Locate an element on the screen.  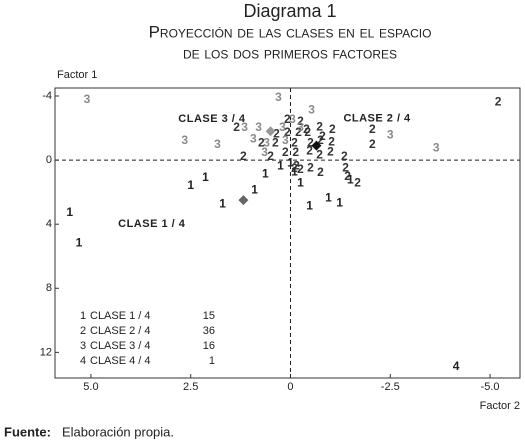
centroid-label: CLASE 2 / 4 is located at coordinates (377, 119).